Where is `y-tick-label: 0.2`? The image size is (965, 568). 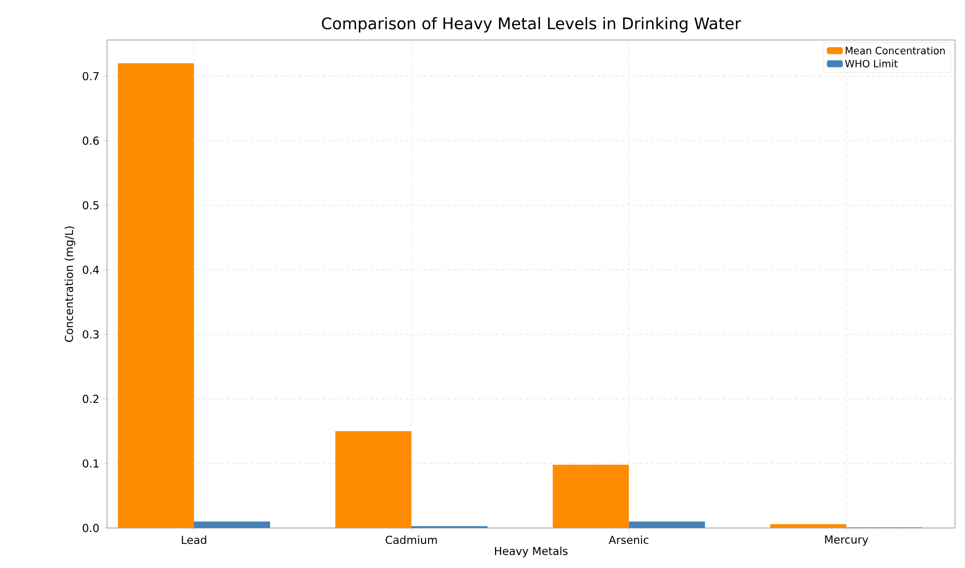
y-tick-label: 0.2 is located at coordinates (90, 399).